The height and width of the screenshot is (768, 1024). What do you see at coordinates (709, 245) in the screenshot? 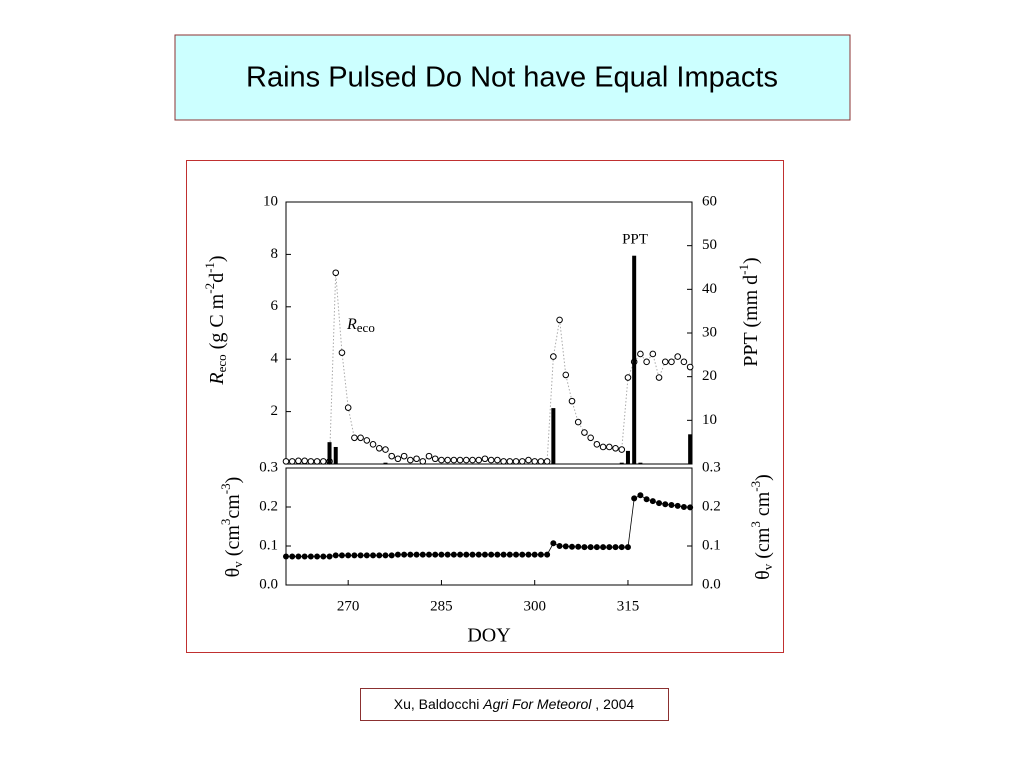
I see `y2-tick-label: 50` at bounding box center [709, 245].